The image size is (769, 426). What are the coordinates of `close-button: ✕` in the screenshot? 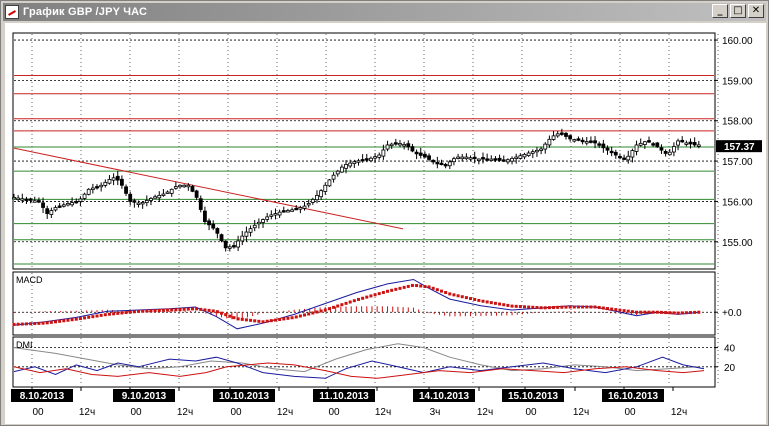 It's located at (756, 11).